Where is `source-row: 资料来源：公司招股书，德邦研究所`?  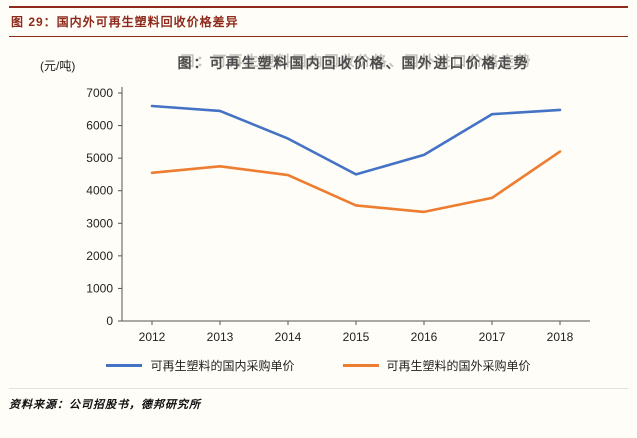 source-row: 资料来源：公司招股书，德邦研究所 is located at coordinates (318, 400).